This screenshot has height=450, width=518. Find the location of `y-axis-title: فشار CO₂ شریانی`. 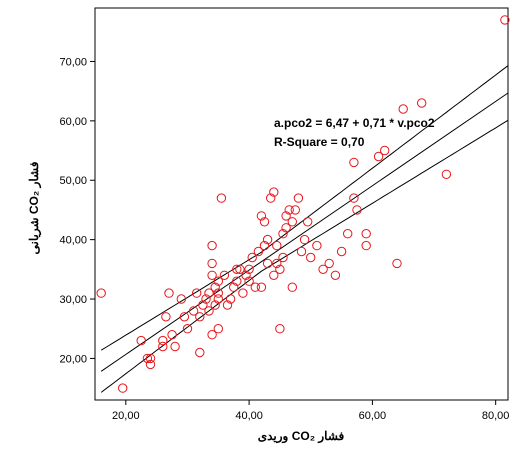

y-axis-title: فشار CO₂ شریانی is located at coordinates (34, 207).